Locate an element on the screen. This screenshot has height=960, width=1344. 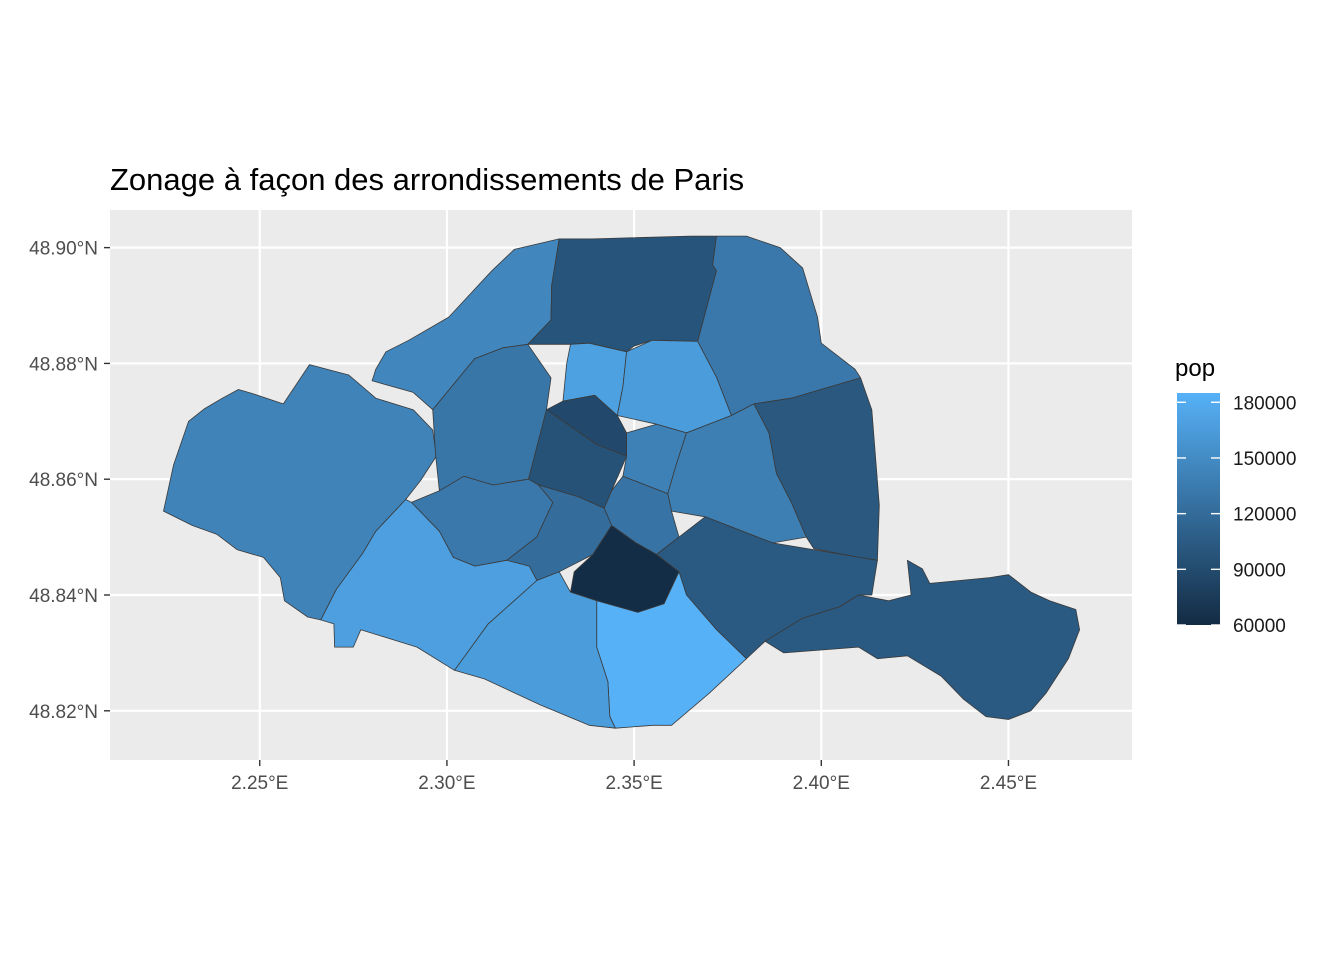
legend-label: 90000 is located at coordinates (1259, 570).